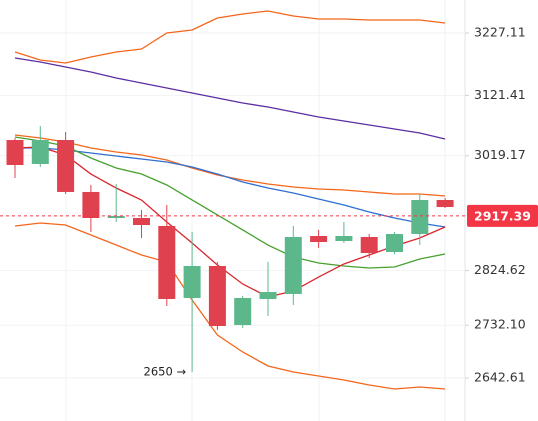 This screenshot has height=421, width=538. What do you see at coordinates (500, 269) in the screenshot?
I see `y-tick-label: 2824.62` at bounding box center [500, 269].